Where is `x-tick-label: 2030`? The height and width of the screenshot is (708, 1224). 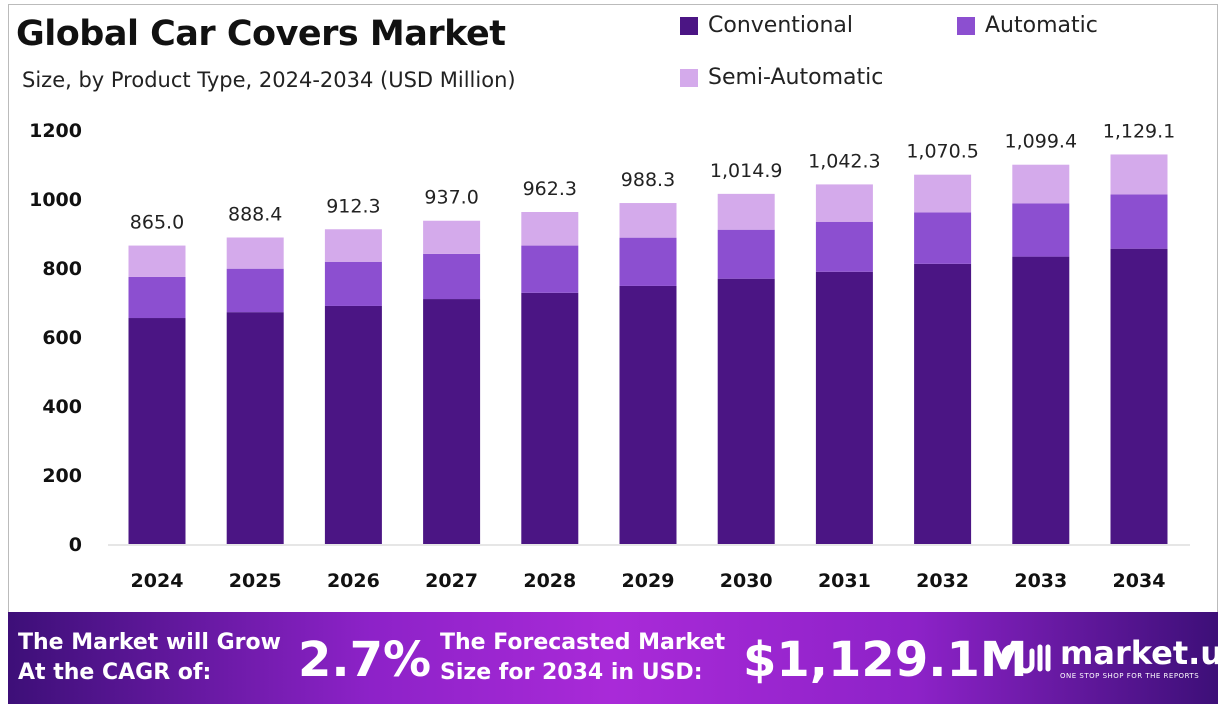
x-tick-label: 2030 is located at coordinates (746, 581).